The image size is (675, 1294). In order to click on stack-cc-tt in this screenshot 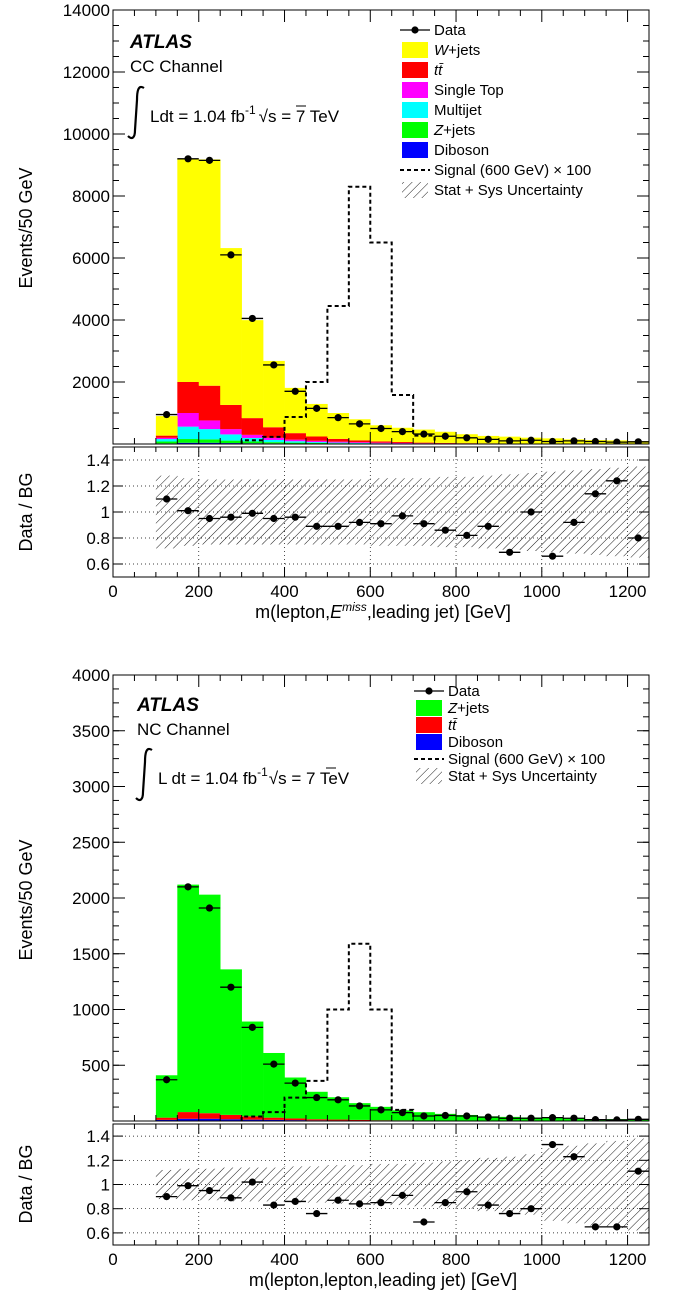, I will do `click(402, 413)`.